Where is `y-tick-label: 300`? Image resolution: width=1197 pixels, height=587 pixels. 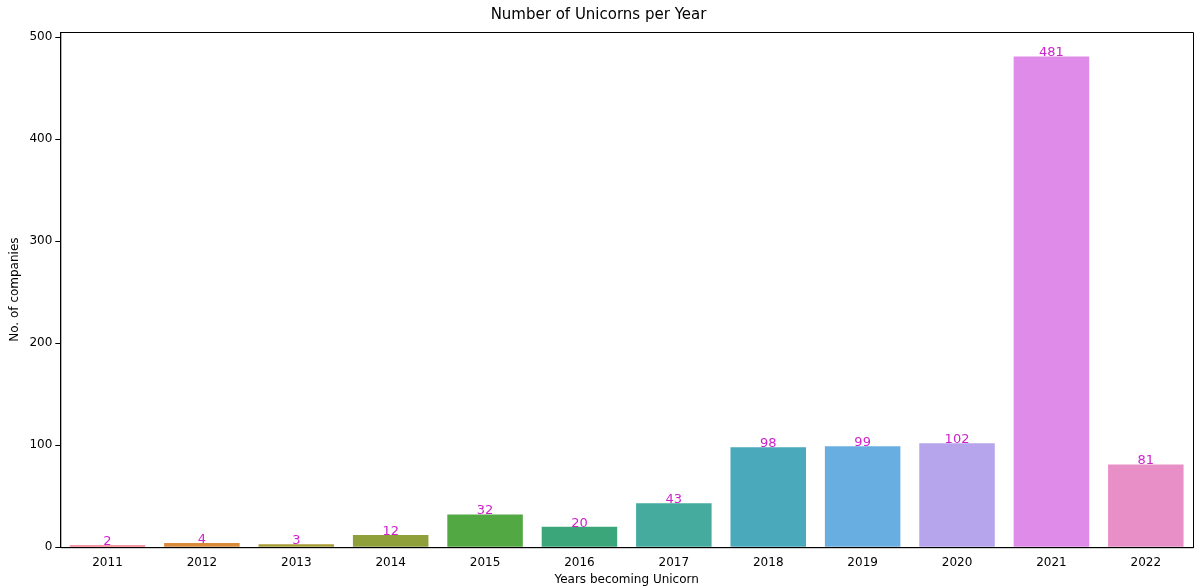 y-tick-label: 300 is located at coordinates (41, 240).